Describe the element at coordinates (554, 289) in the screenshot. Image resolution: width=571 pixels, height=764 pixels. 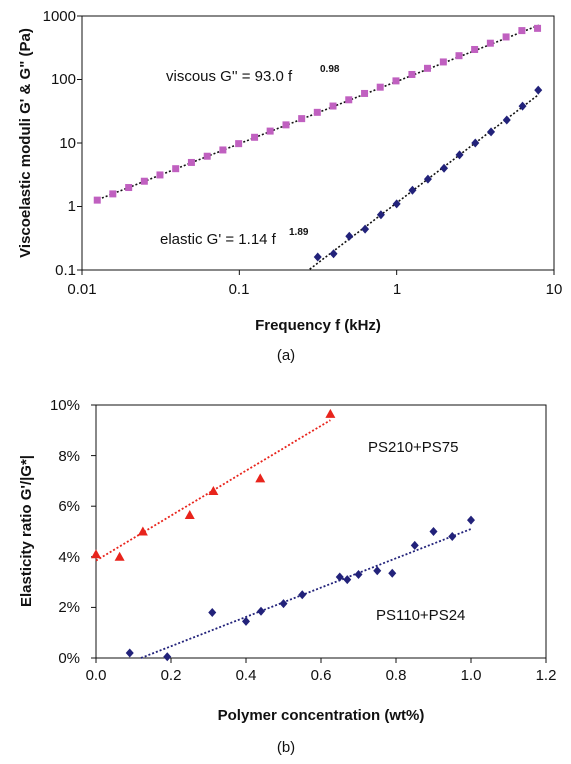
I see `x-tick-label: 10` at that location.